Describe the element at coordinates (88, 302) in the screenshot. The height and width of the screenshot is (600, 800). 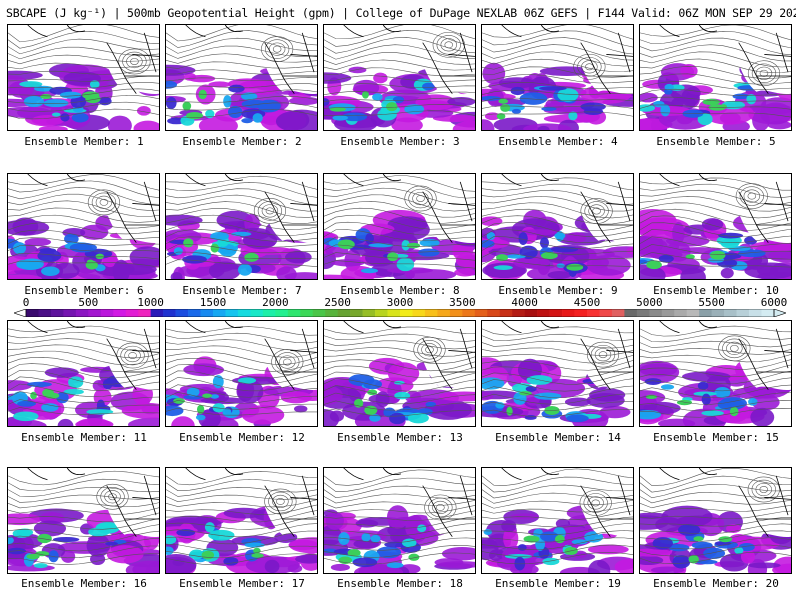
I see `colorbar-tick-label: 500` at that location.